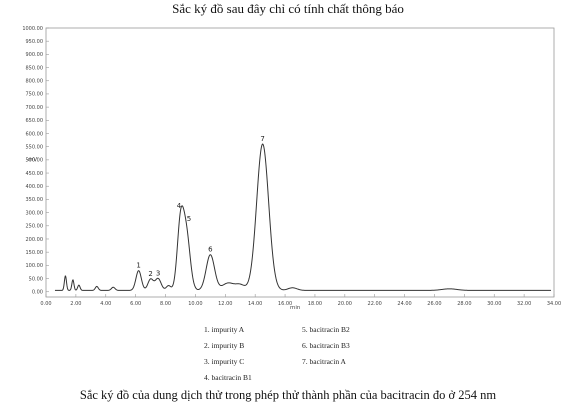 This screenshot has width=576, height=412. Describe the element at coordinates (35, 266) in the screenshot. I see `y-tick-label: 100.00` at that location.